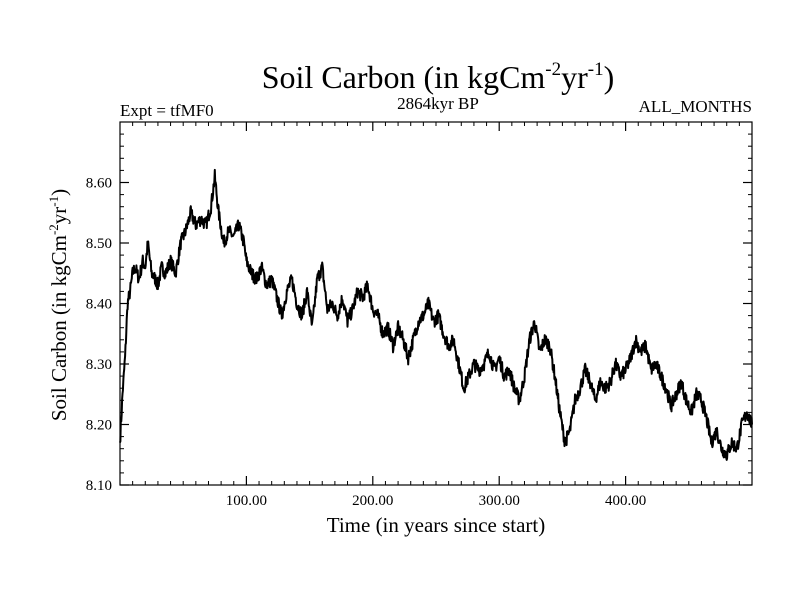  I want to click on x-tick-label: 300.00, so click(499, 501).